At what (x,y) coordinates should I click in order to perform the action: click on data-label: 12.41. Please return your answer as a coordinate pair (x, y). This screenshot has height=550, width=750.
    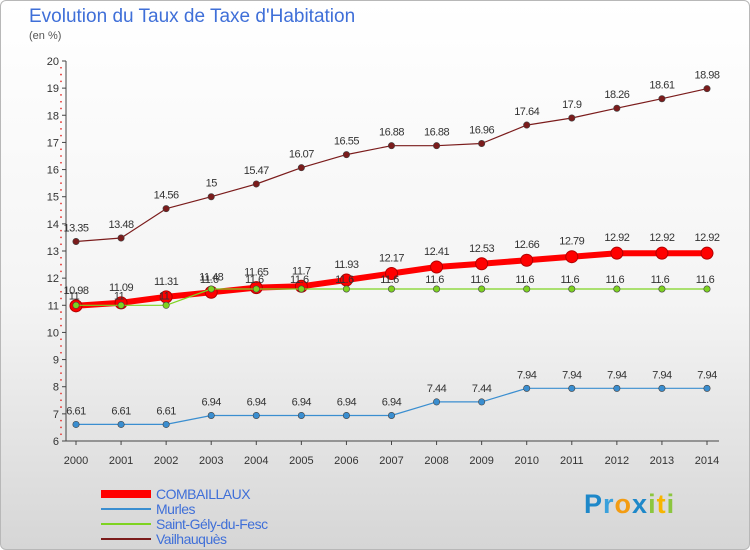
    Looking at the image, I should click on (436, 252).